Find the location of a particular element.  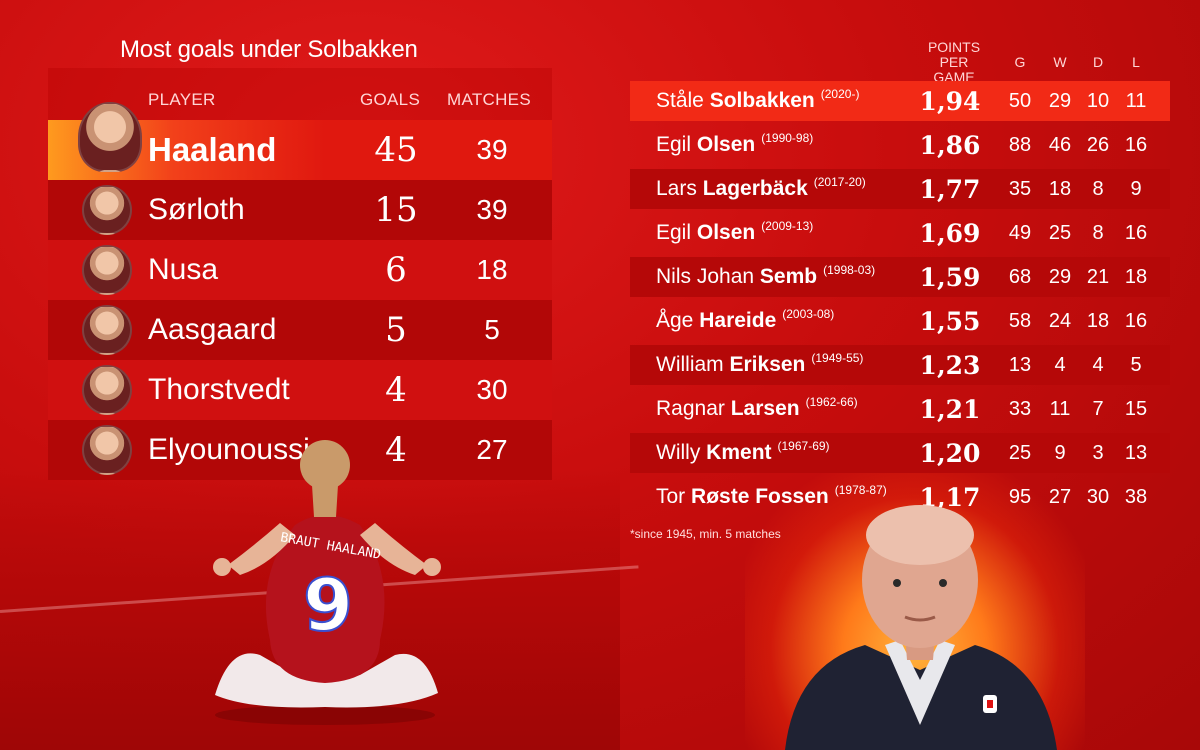

coach-wins: 11 is located at coordinates (1060, 409).